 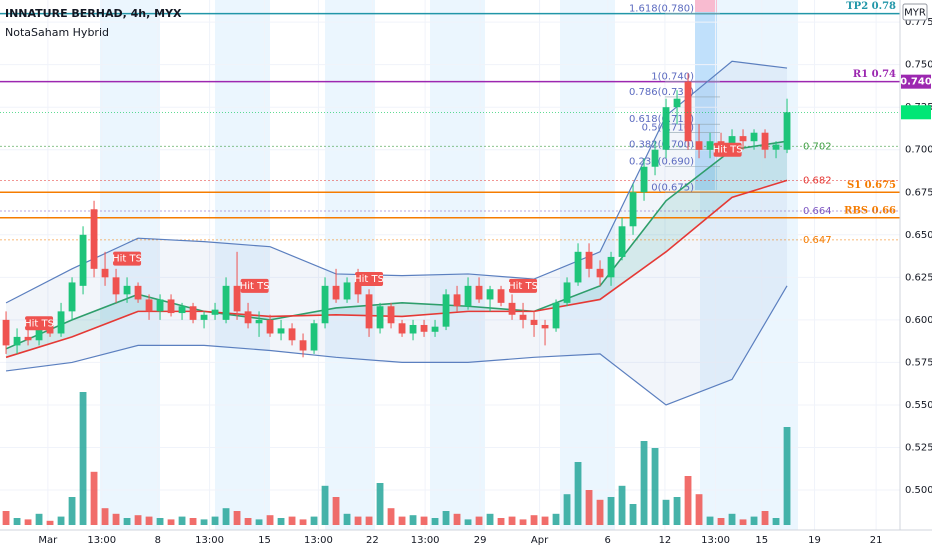 I want to click on y-tick-label: 0.675, so click(x=918, y=192).